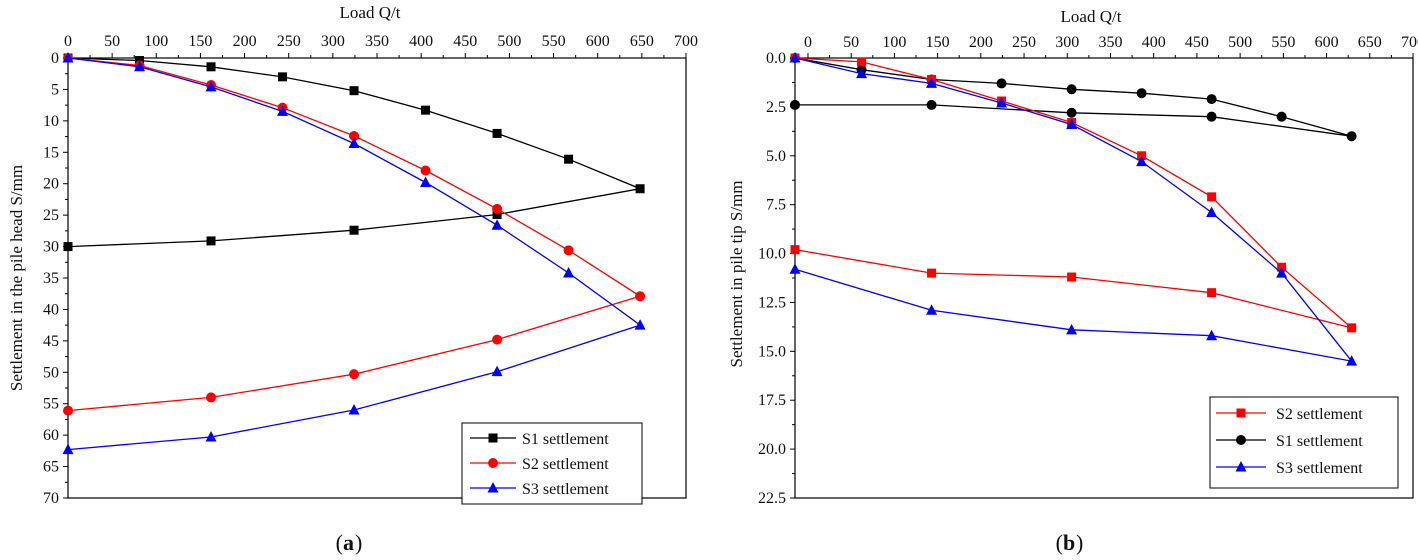 The width and height of the screenshot is (1418, 560). Describe the element at coordinates (55, 278) in the screenshot. I see `y-axis-ticks-a: 0 5 10 15 20 25 30 35 40 45 50 55 60 65 70` at that location.